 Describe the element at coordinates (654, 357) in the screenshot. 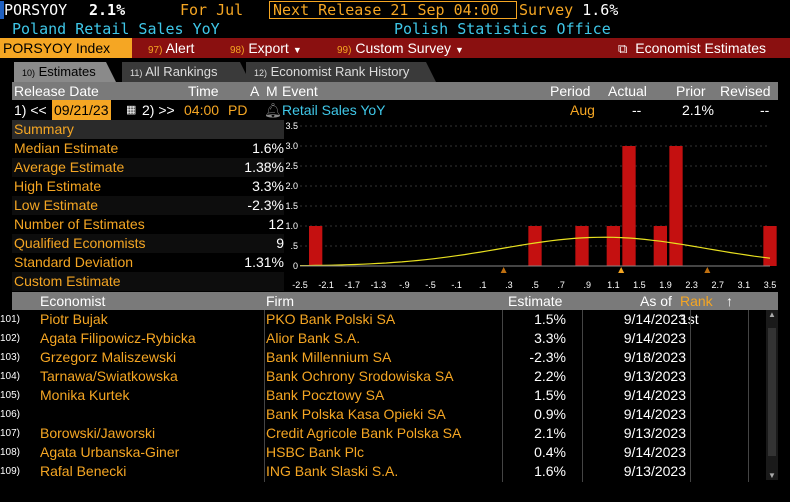

I see `as-of-date: 9/18/2023` at that location.